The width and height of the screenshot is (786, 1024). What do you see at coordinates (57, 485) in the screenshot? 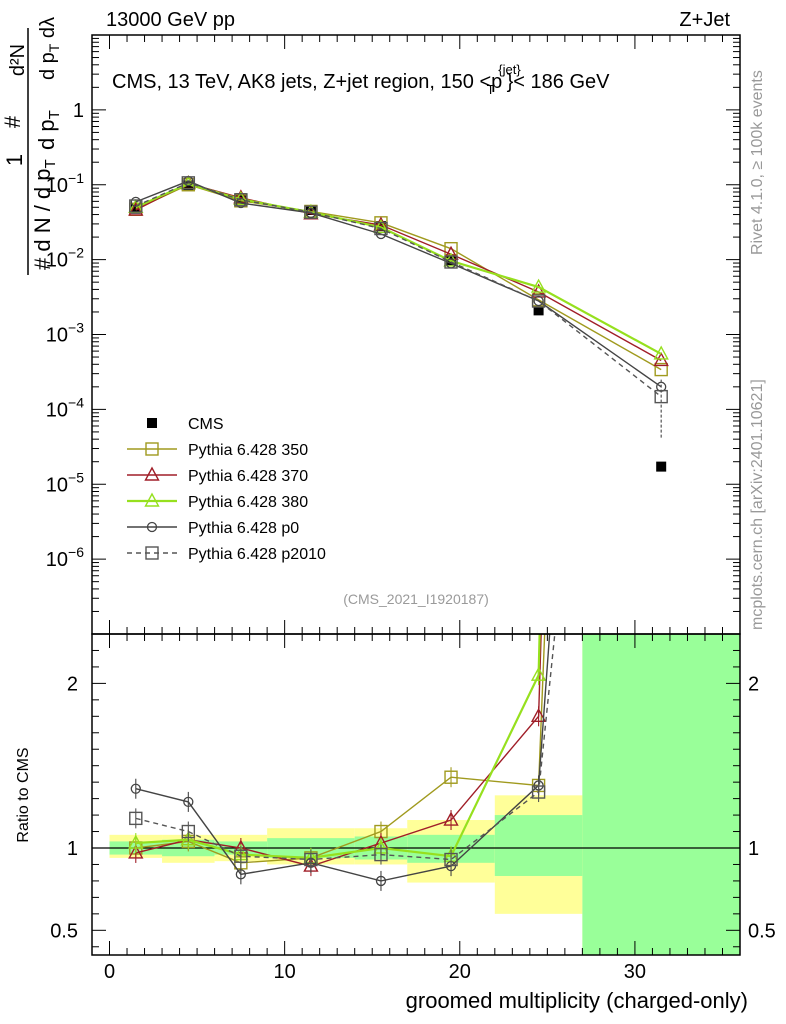
I see `ytick-base-5: 10` at bounding box center [57, 485].